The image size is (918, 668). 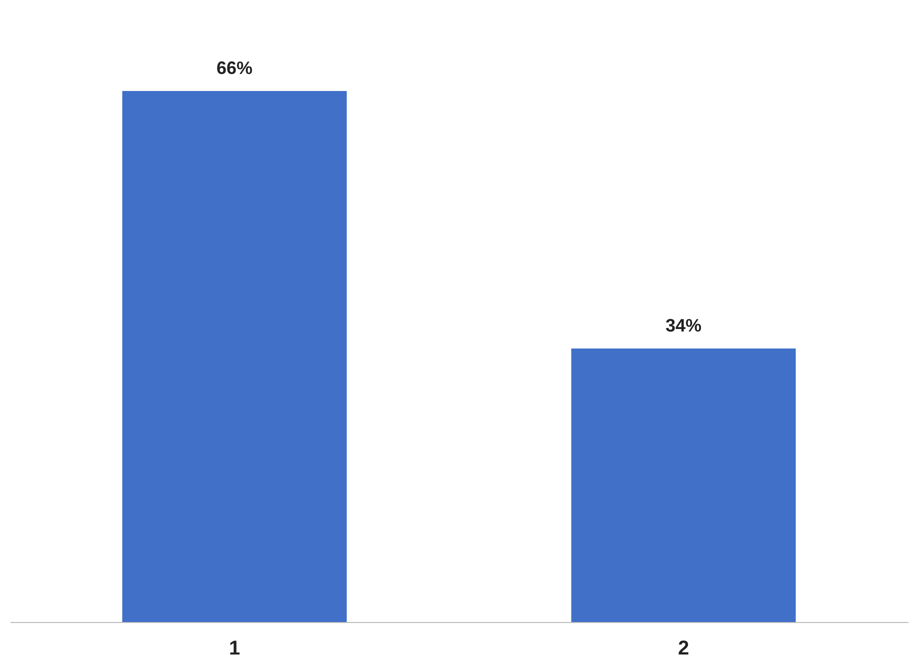 I want to click on data-label: 66%, so click(x=234, y=68).